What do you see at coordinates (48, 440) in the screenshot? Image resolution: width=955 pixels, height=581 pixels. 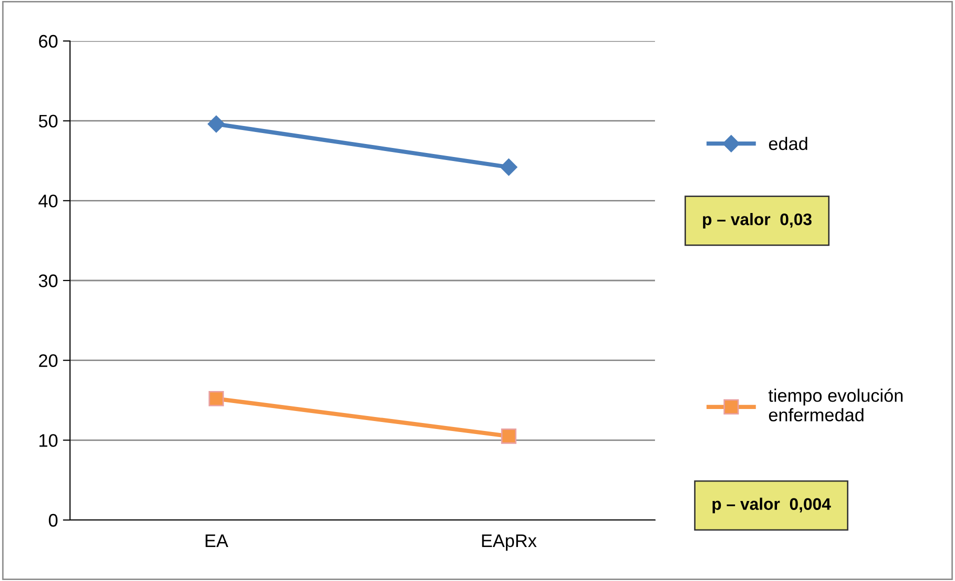 I see `y-tick-label: 10` at bounding box center [48, 440].